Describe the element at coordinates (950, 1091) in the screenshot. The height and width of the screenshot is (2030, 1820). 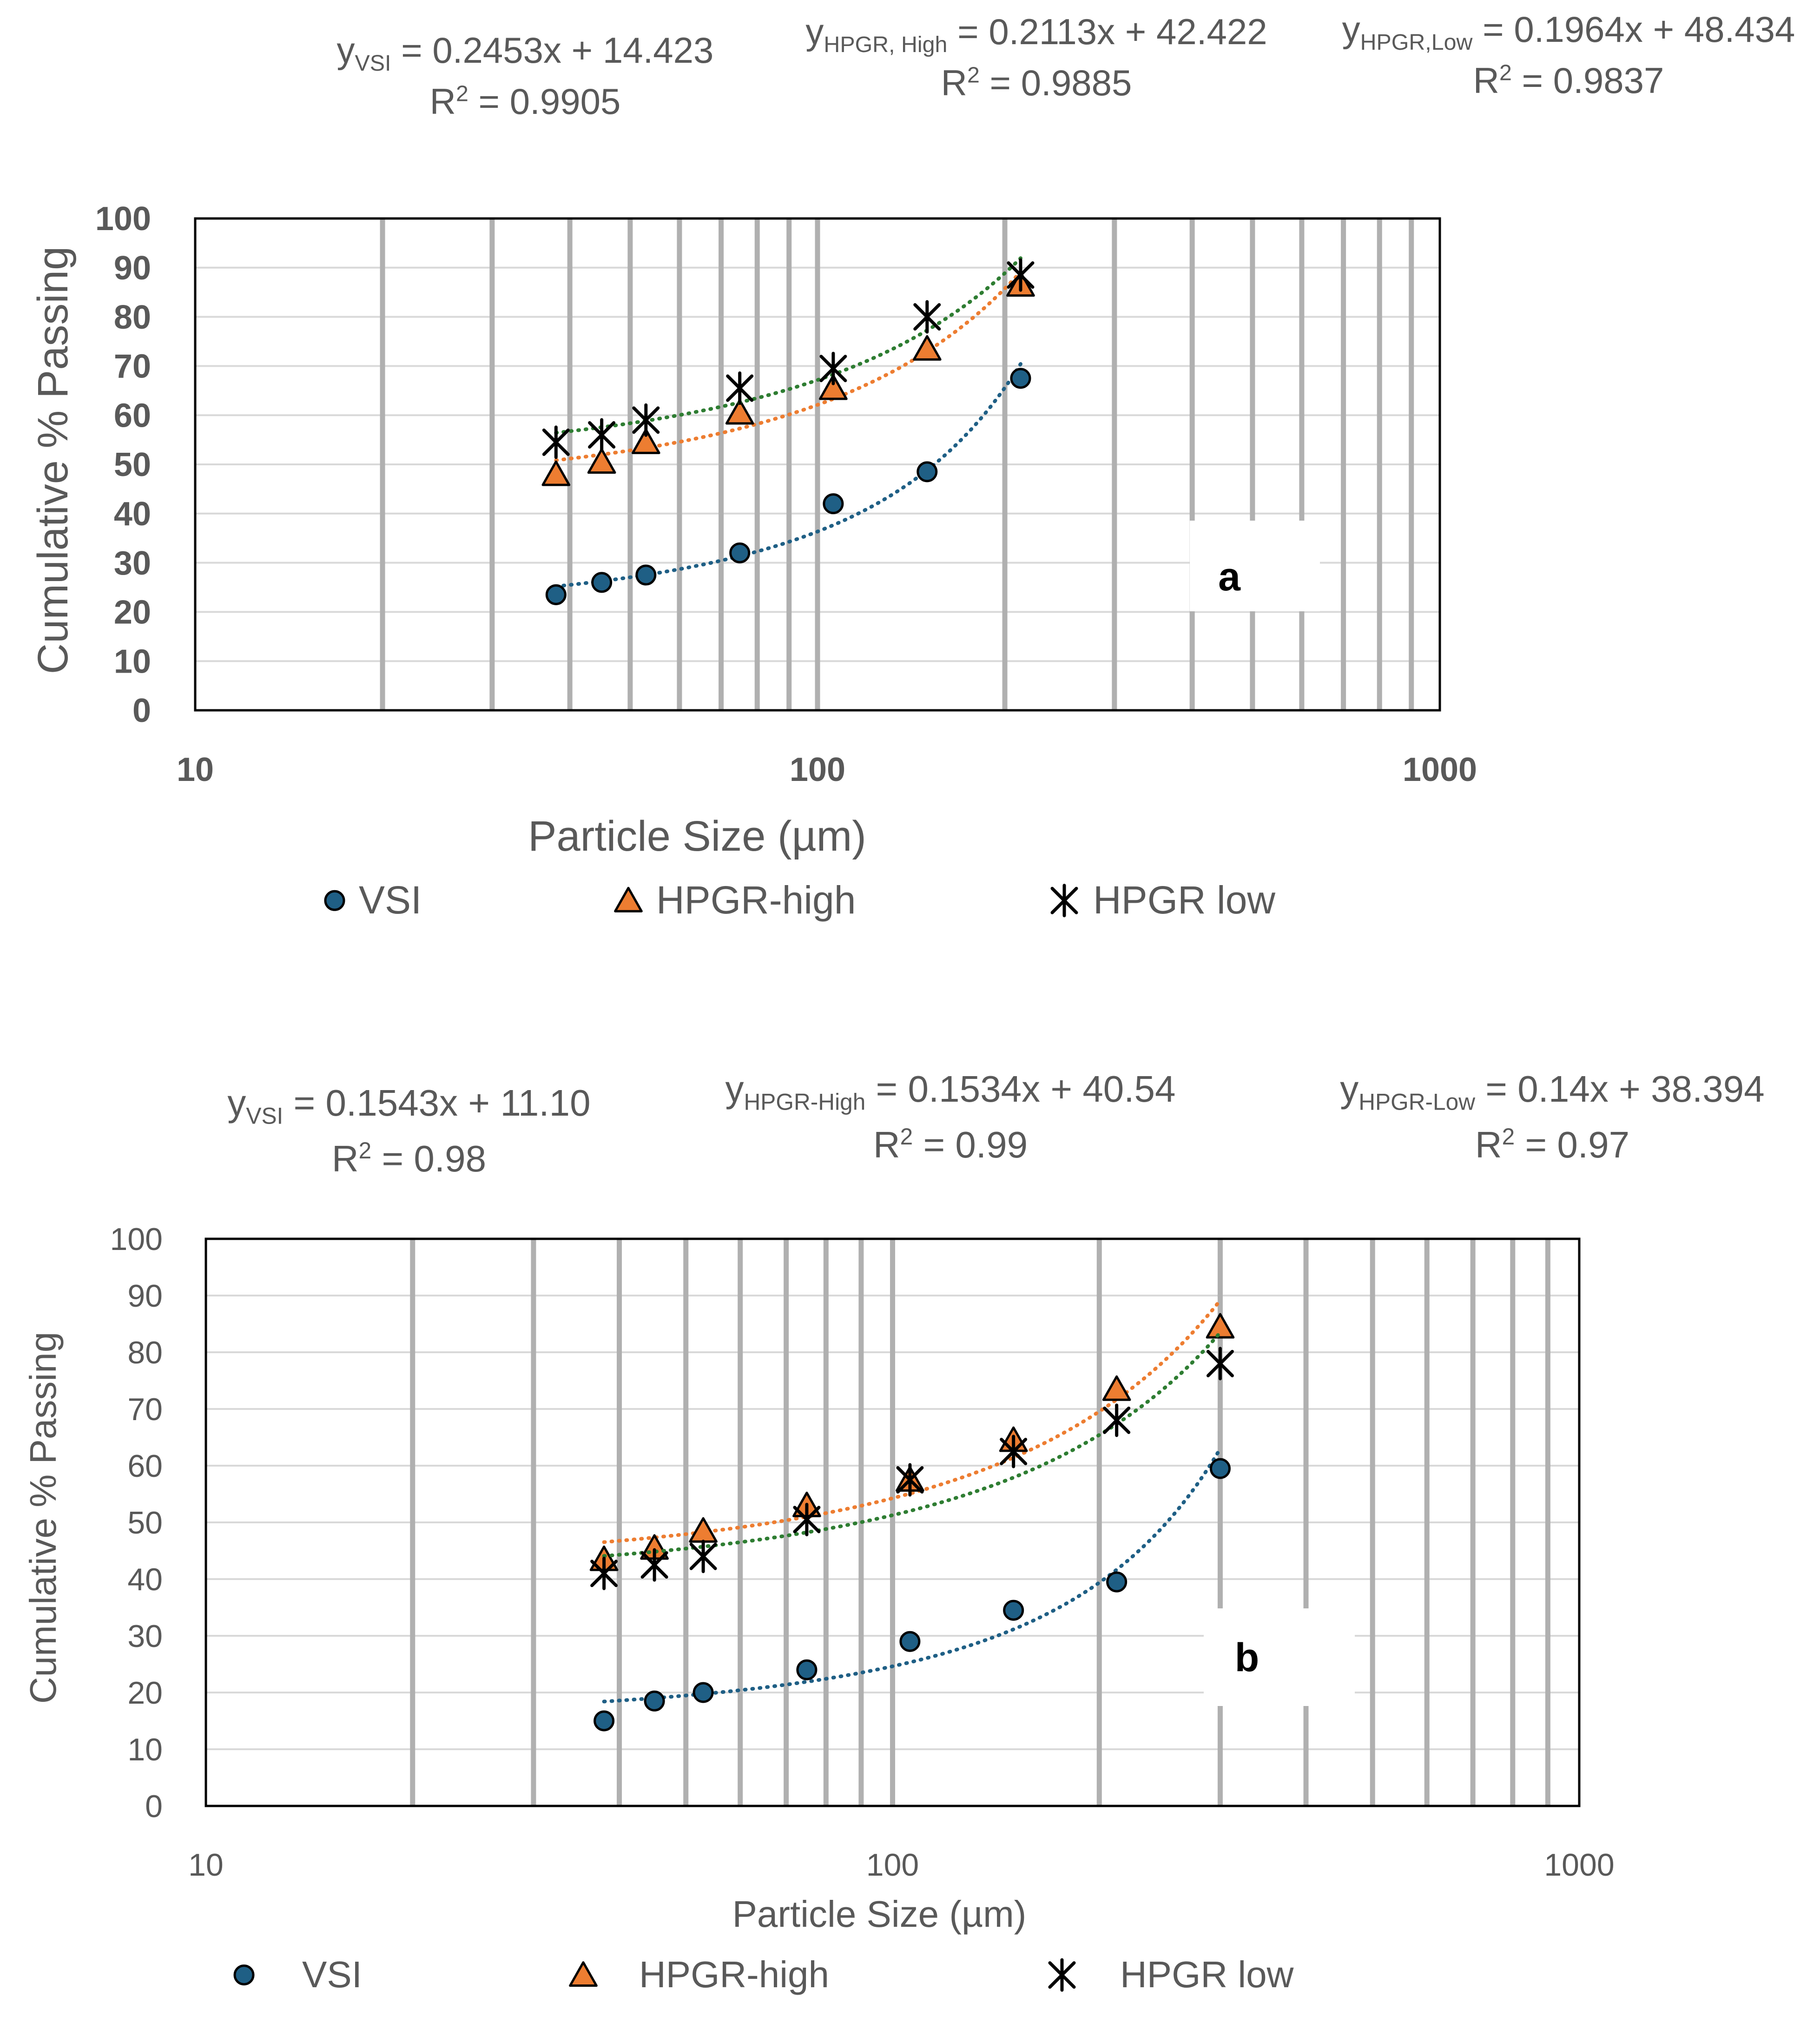
I see `trend-equation: yHPGR-High = 0.1534x + 40.54` at that location.